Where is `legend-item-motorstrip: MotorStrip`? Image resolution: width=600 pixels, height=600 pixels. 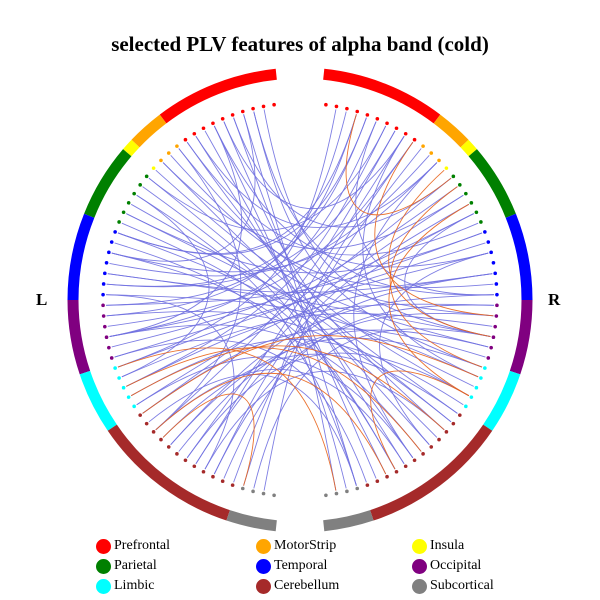
legend-item-motorstrip: MotorStrip is located at coordinates (296, 546).